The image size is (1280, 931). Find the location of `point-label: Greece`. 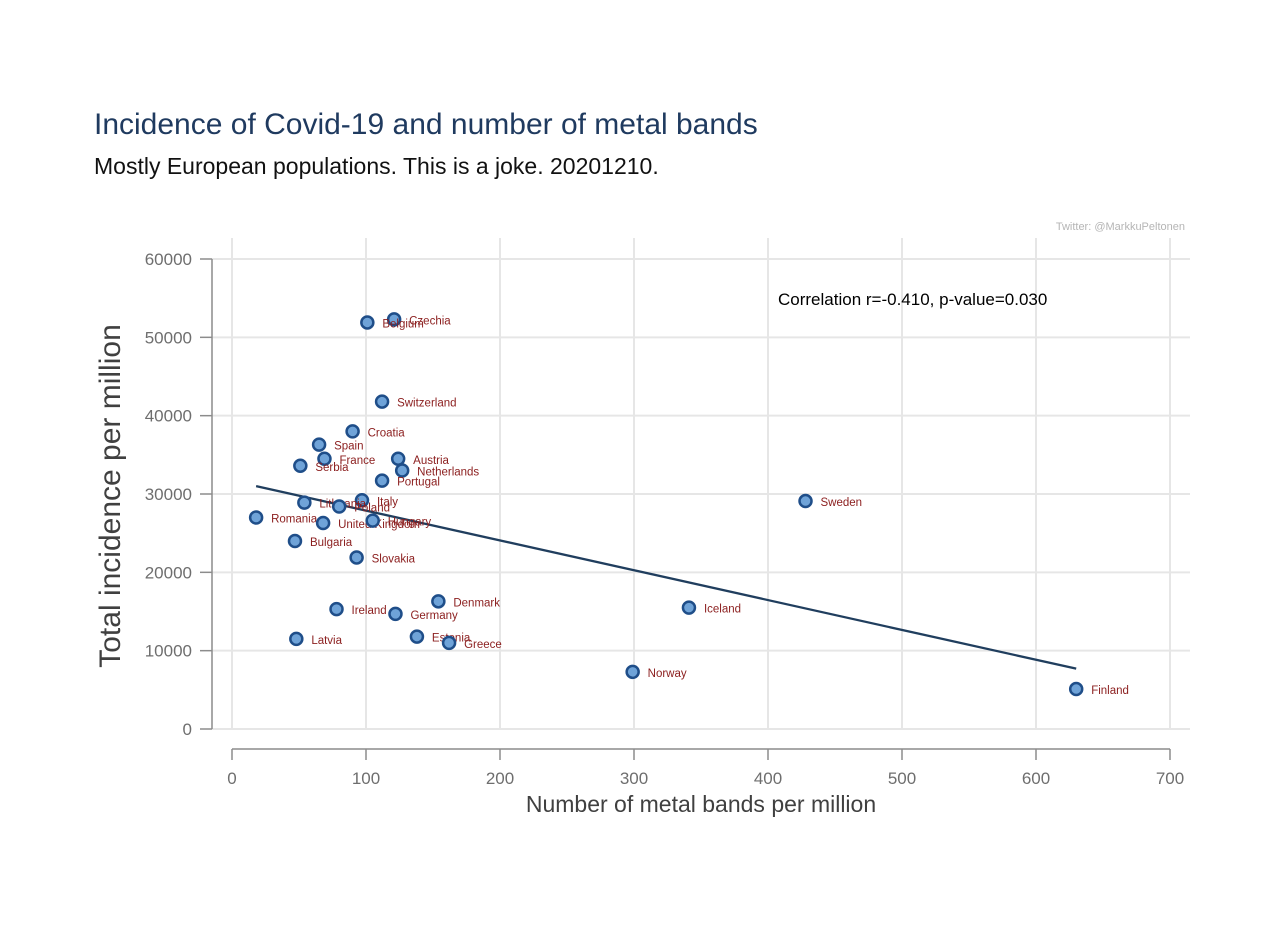

point-label: Greece is located at coordinates (483, 645).